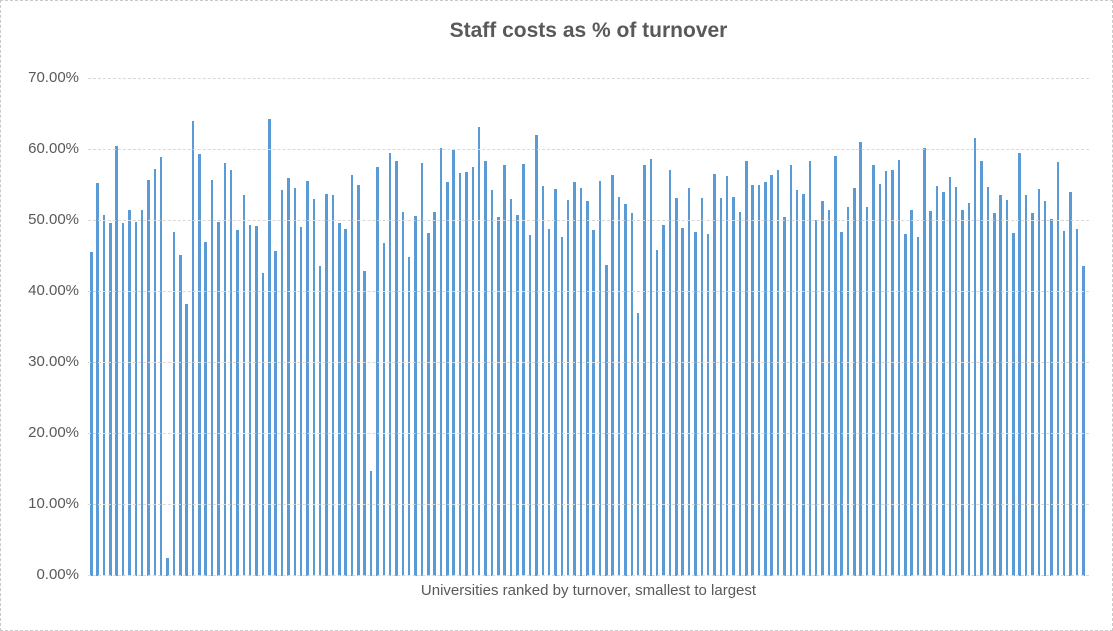 The height and width of the screenshot is (631, 1113). What do you see at coordinates (57, 574) in the screenshot?
I see `y-tick-label: 0.00%` at bounding box center [57, 574].